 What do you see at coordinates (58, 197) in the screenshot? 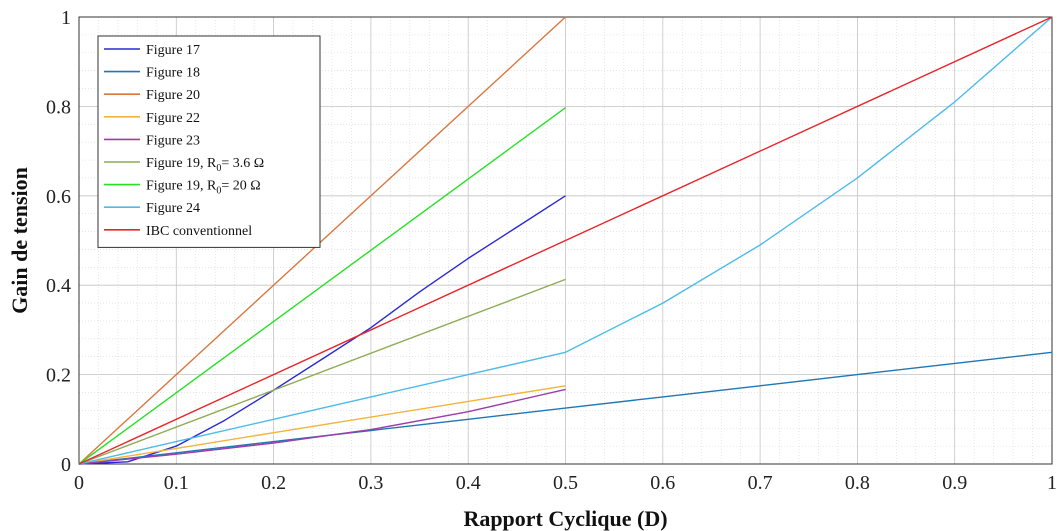
I see `y-tick-label: 0.6` at bounding box center [58, 197].